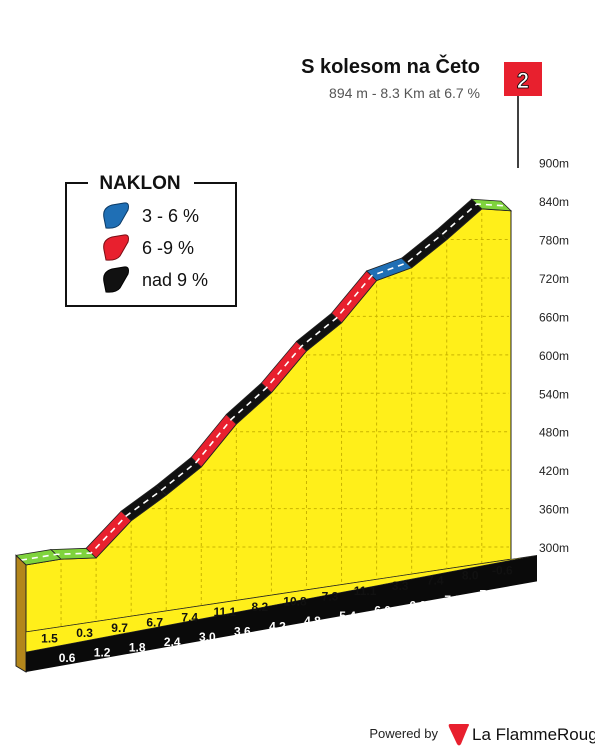 This screenshot has height=750, width=595. I want to click on km-label: 0.6, so click(67, 658).